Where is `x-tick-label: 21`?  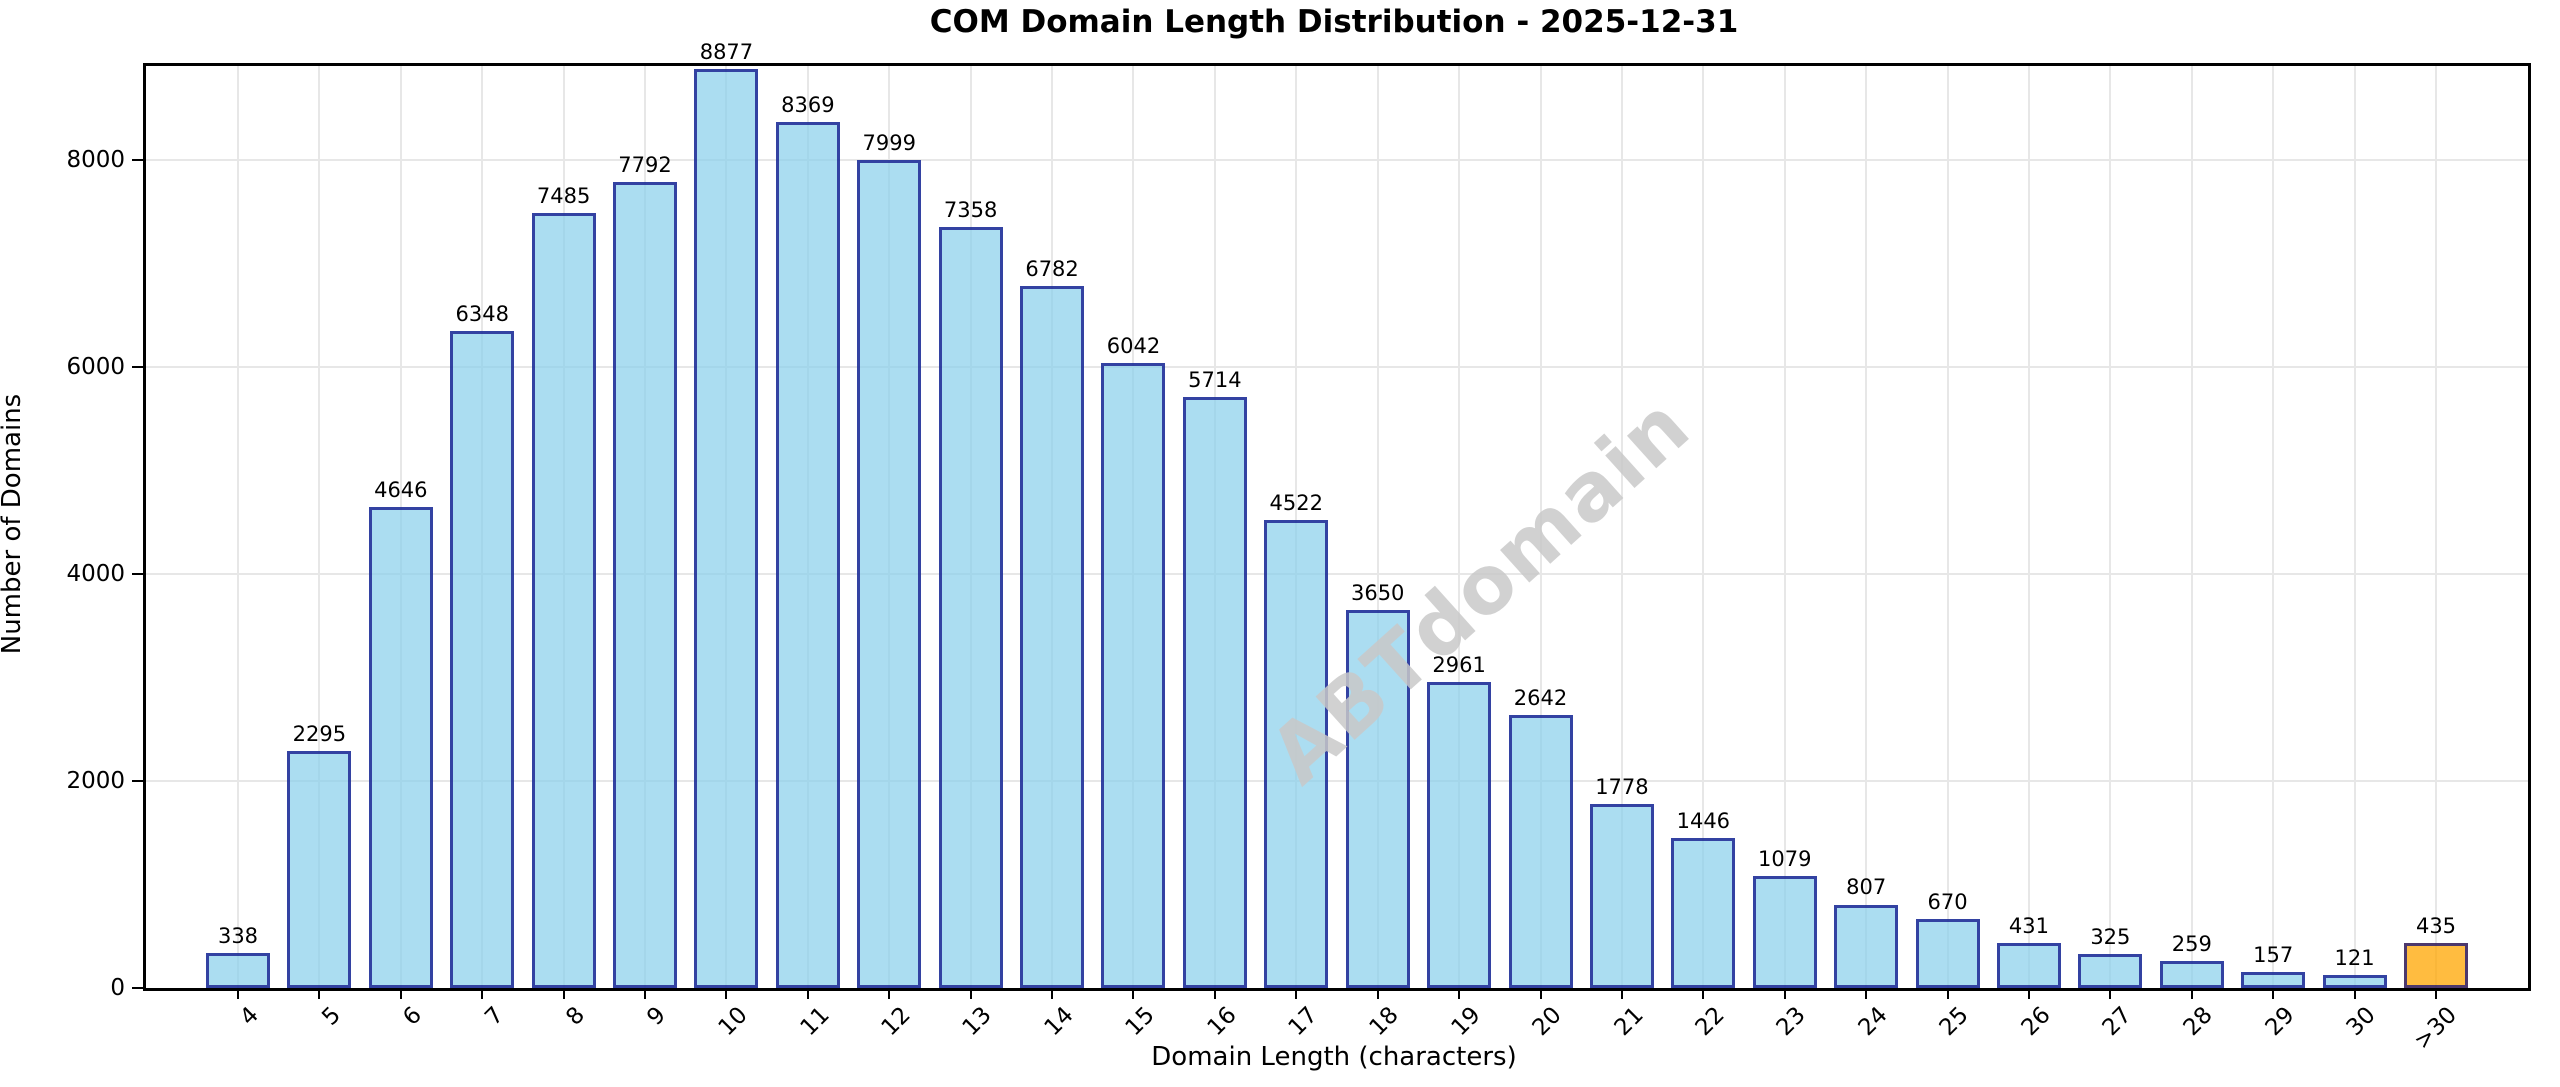
x-tick-label: 21 is located at coordinates (1629, 1022).